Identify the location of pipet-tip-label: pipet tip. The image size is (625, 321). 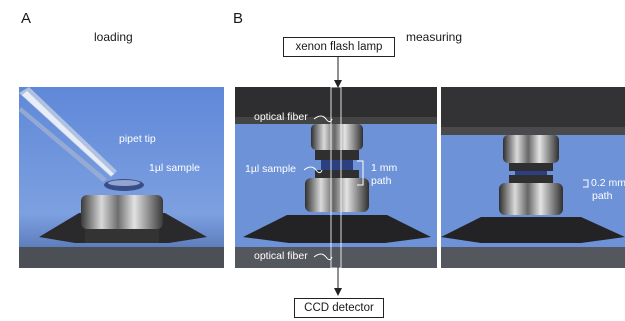
(137, 139).